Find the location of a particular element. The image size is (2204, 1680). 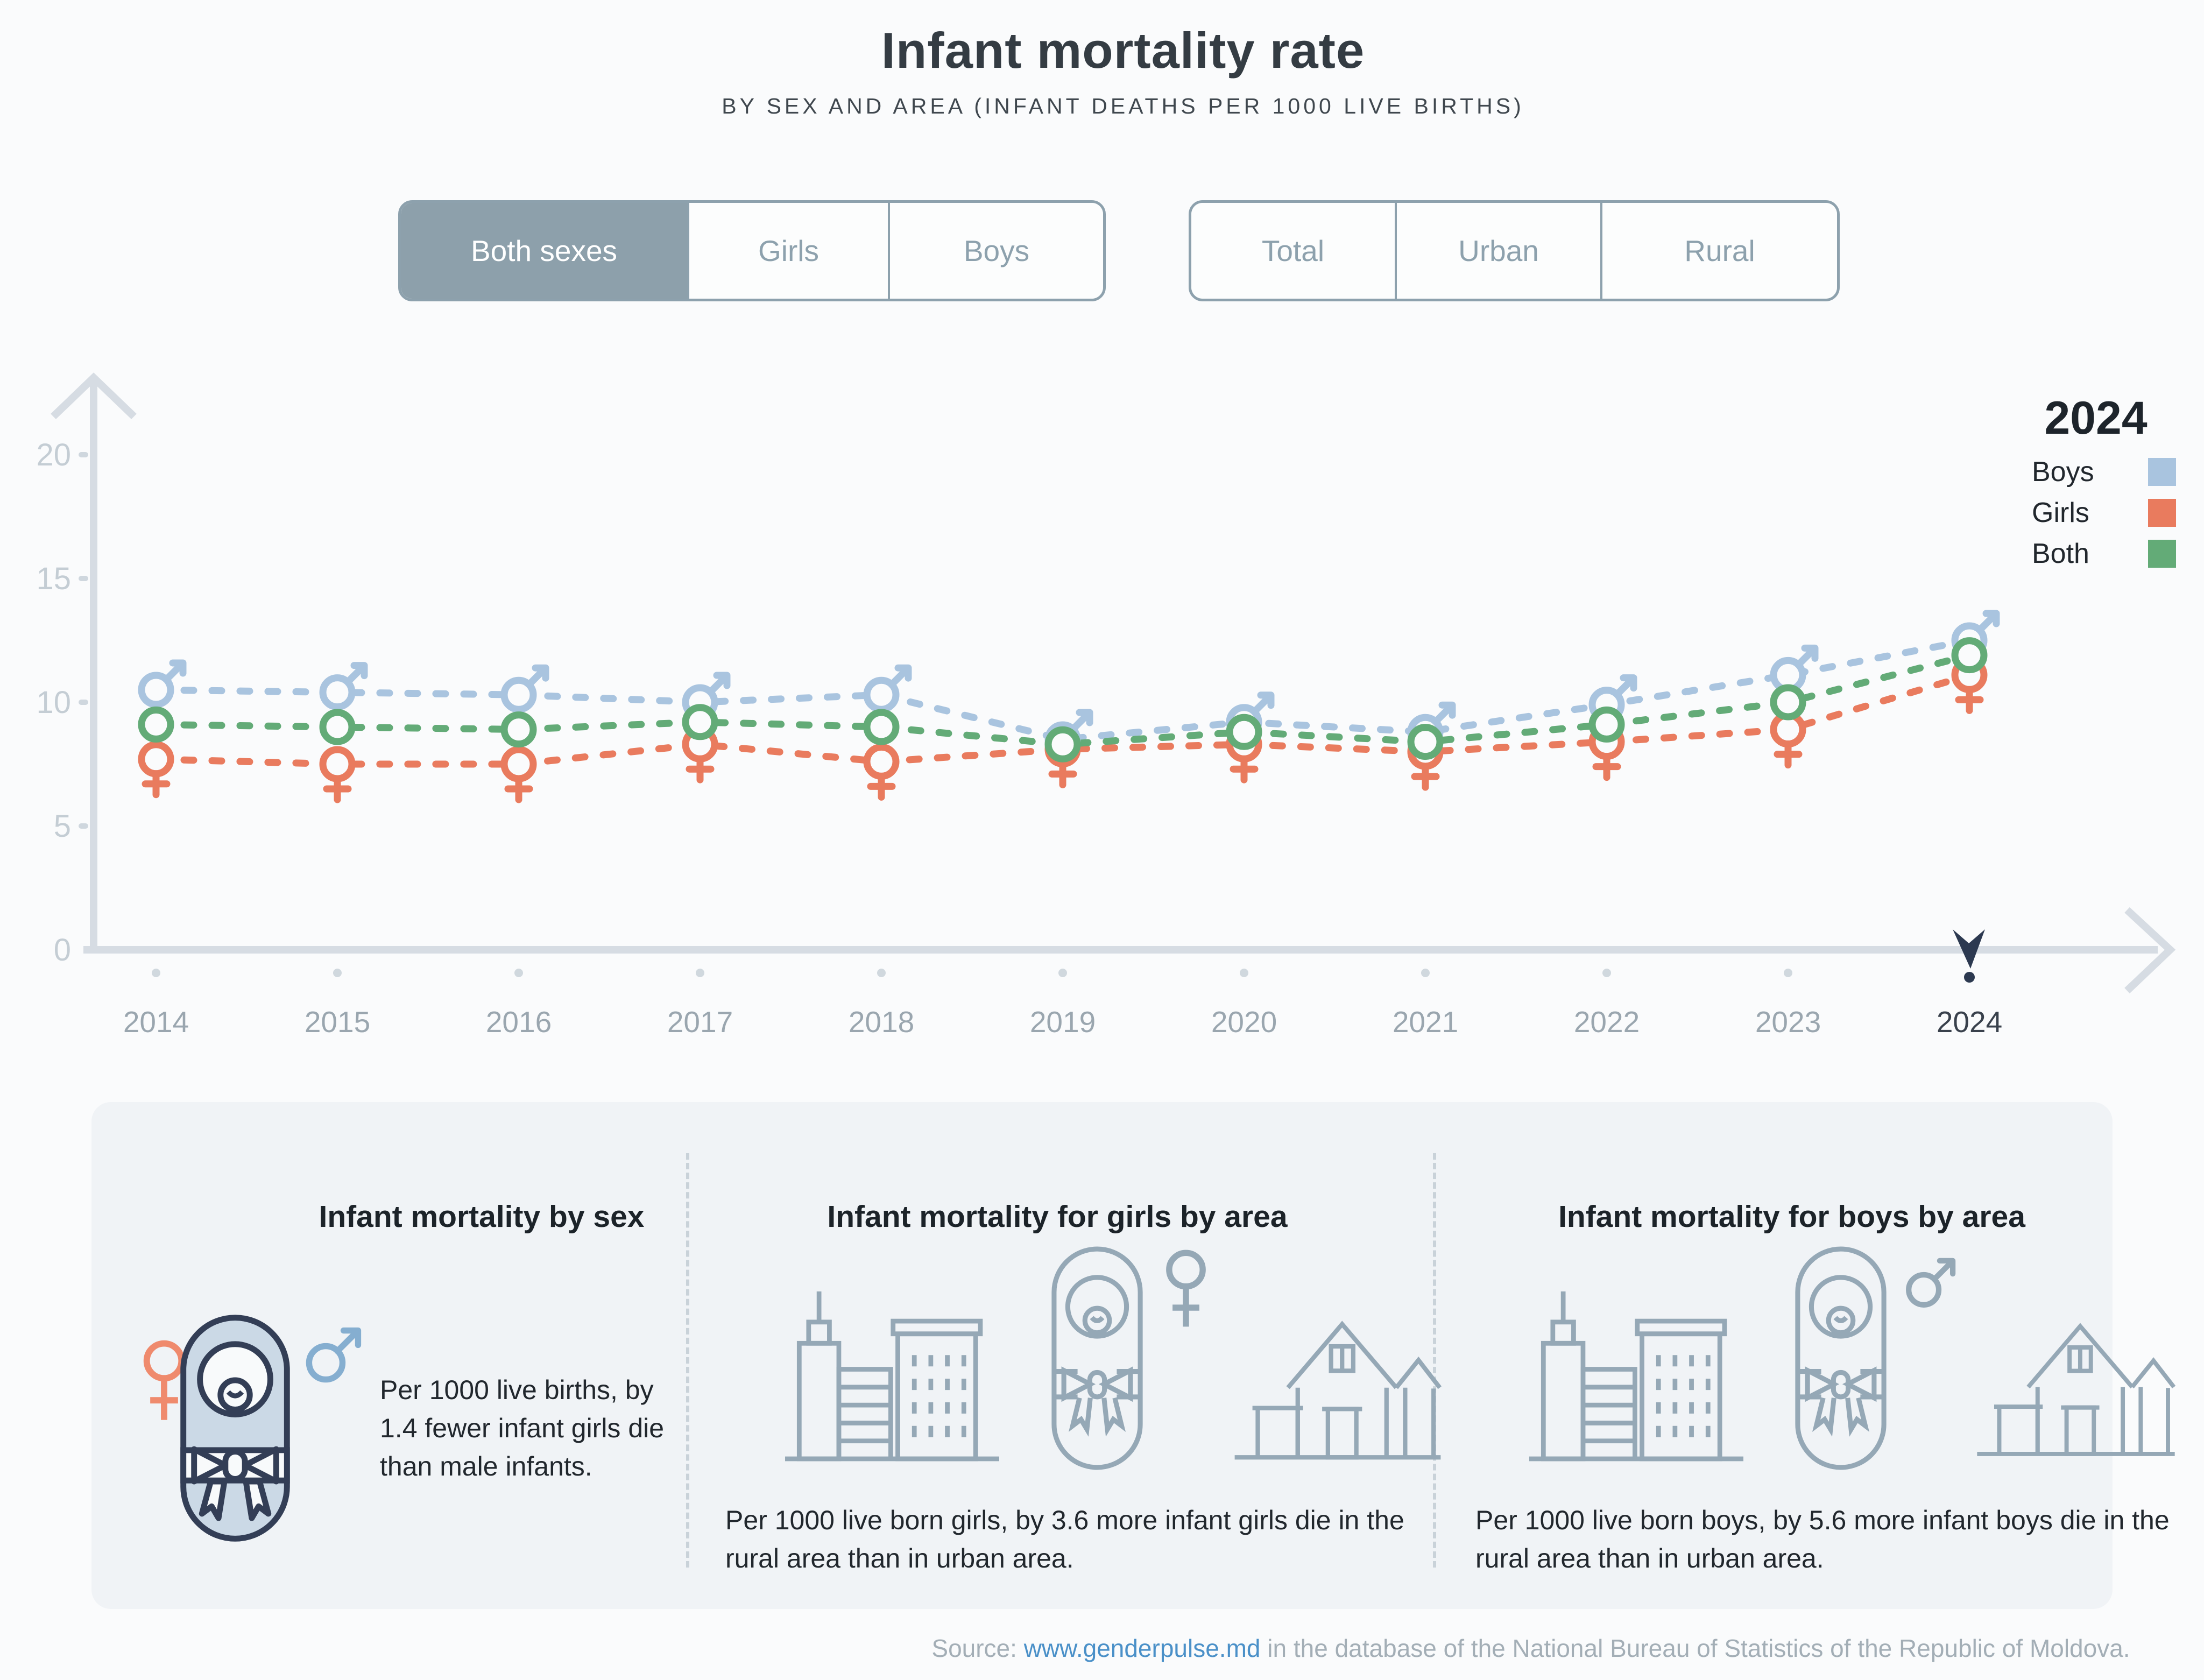

point-girls-2018 is located at coordinates (881, 772).